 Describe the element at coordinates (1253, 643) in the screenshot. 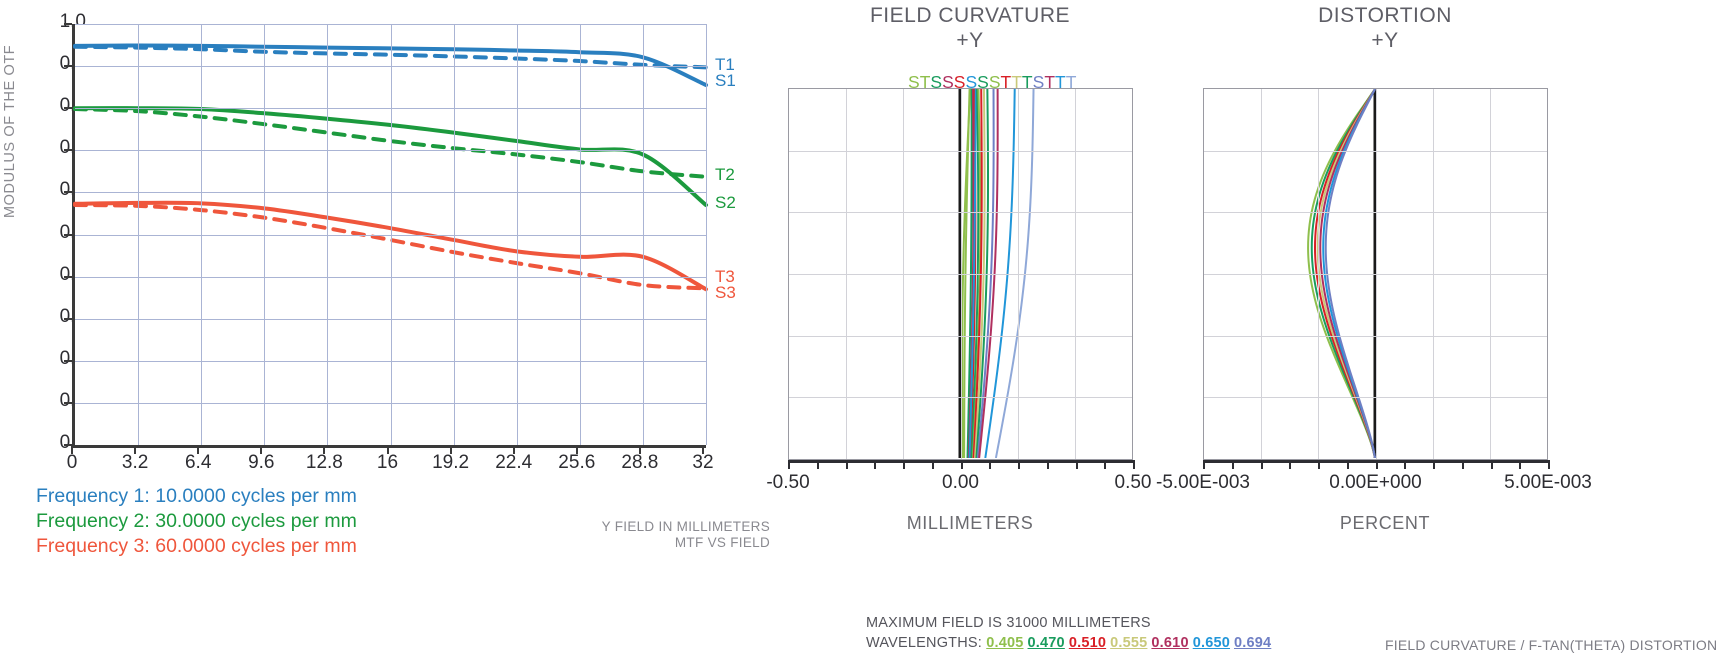

I see `wavelength-value: 0.694` at that location.